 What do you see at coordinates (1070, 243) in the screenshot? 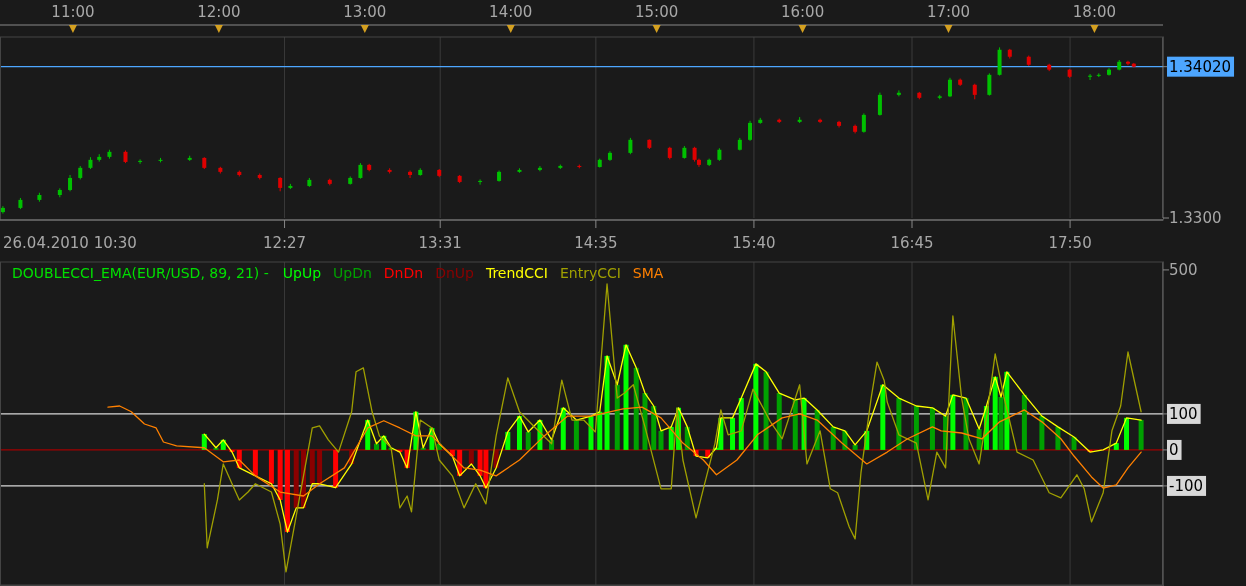
I see `x-tick-label: 17:50` at bounding box center [1070, 243].